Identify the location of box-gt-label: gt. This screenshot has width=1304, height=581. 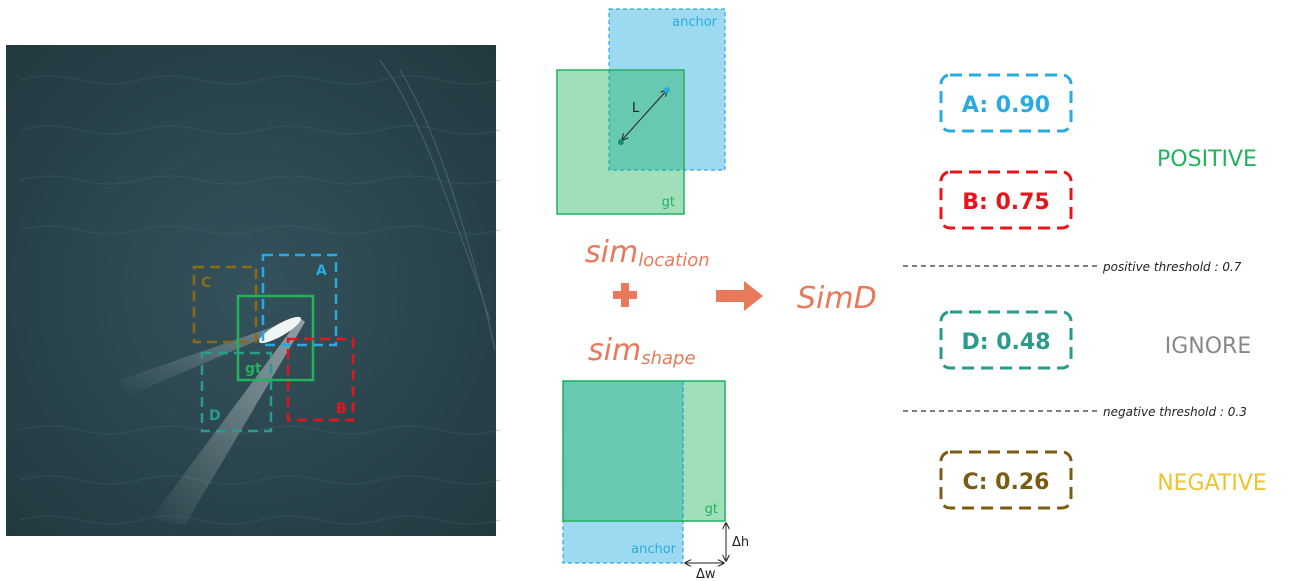
(253, 369).